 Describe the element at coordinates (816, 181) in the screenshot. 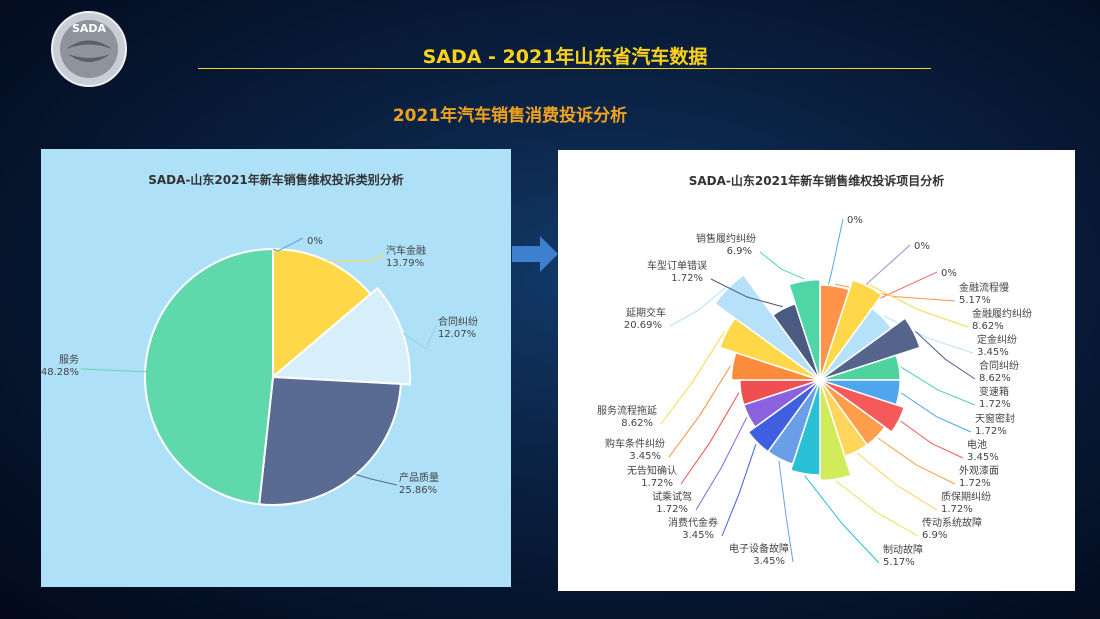

I see `item-chart-title: SADA-山东2021年新车销售维权投诉项目分析` at that location.